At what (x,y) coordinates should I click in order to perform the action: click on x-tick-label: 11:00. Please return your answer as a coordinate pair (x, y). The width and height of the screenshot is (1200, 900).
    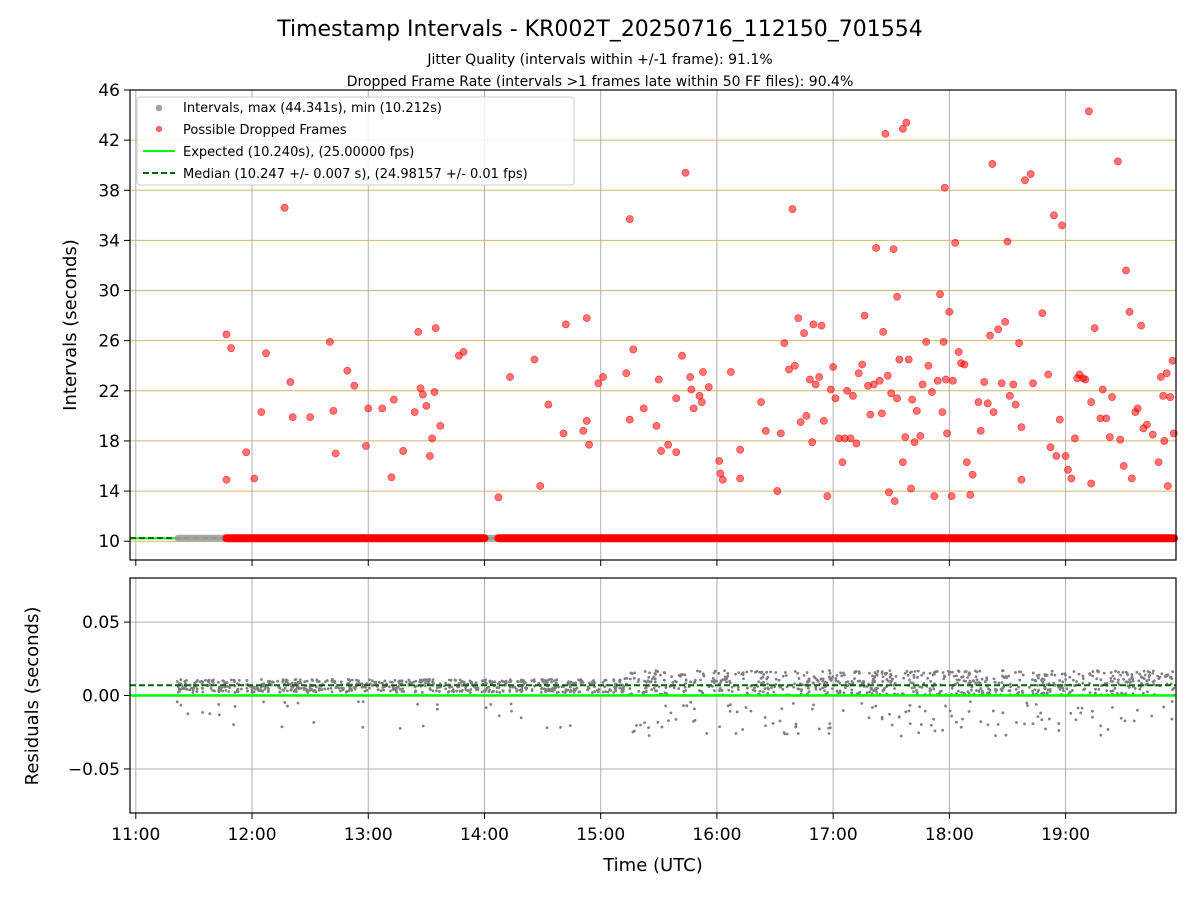
    Looking at the image, I should click on (135, 835).